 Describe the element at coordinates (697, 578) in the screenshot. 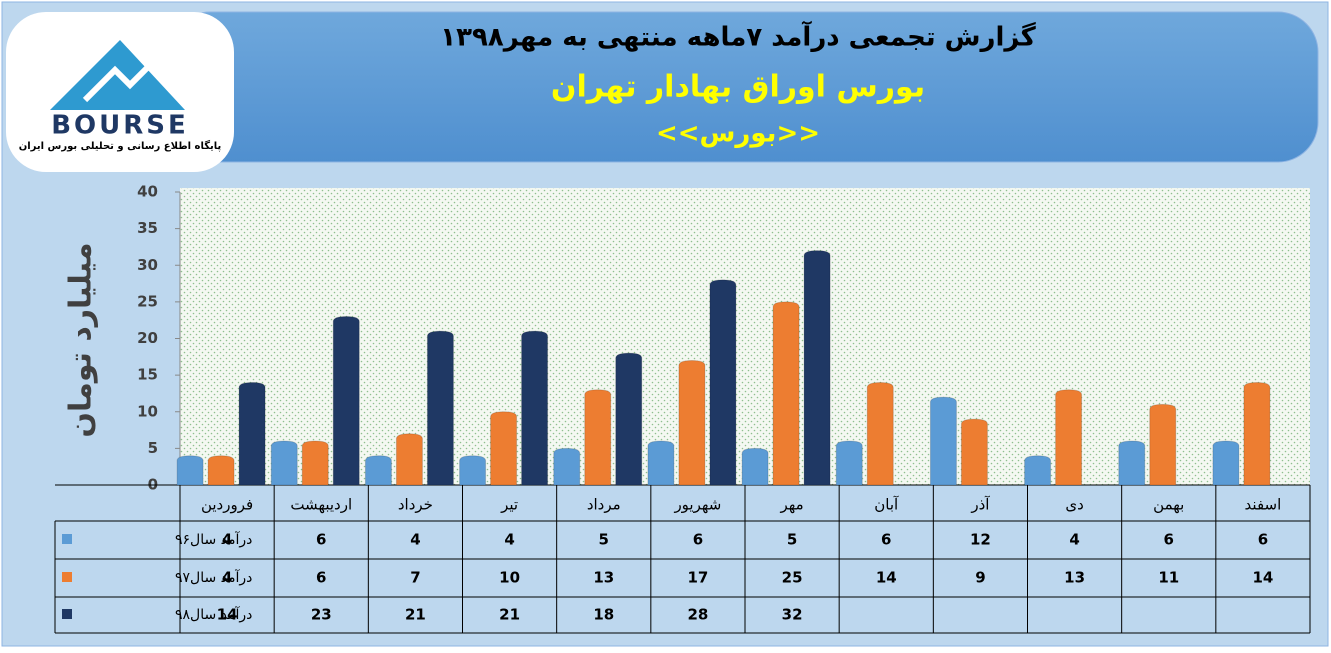

I see `table-value: 17` at that location.